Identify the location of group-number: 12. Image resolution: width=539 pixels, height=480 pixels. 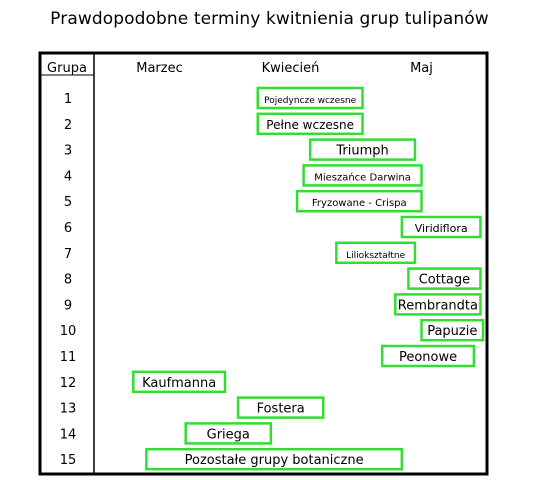
(68, 383).